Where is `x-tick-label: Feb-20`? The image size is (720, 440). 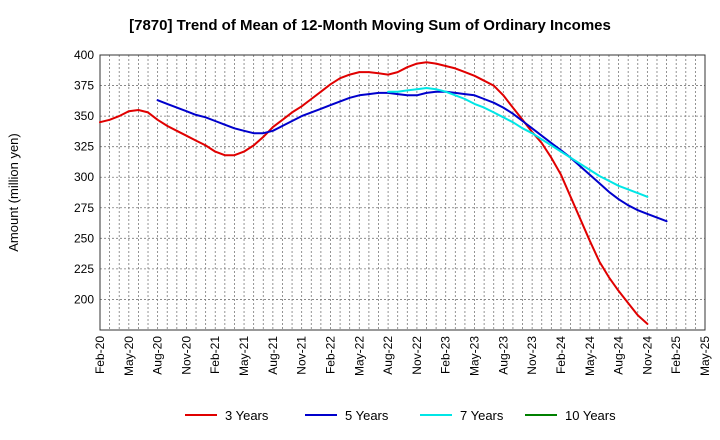 x-tick-label: Feb-20 is located at coordinates (100, 355).